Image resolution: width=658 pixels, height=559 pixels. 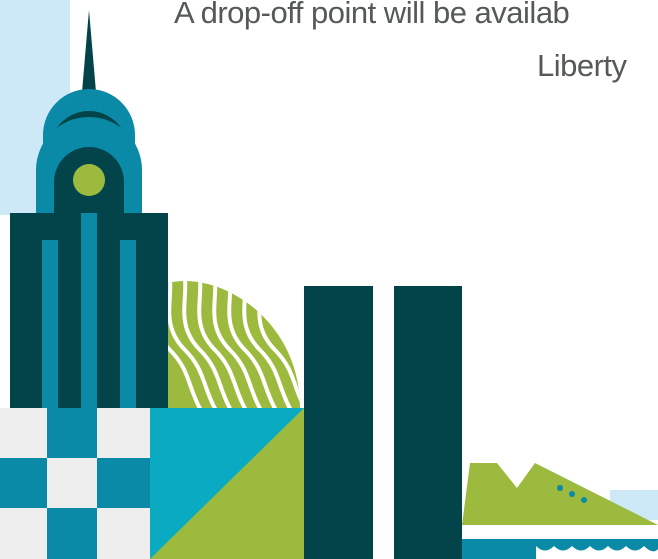 What do you see at coordinates (560, 511) in the screenshot?
I see `sneaker-icon` at bounding box center [560, 511].